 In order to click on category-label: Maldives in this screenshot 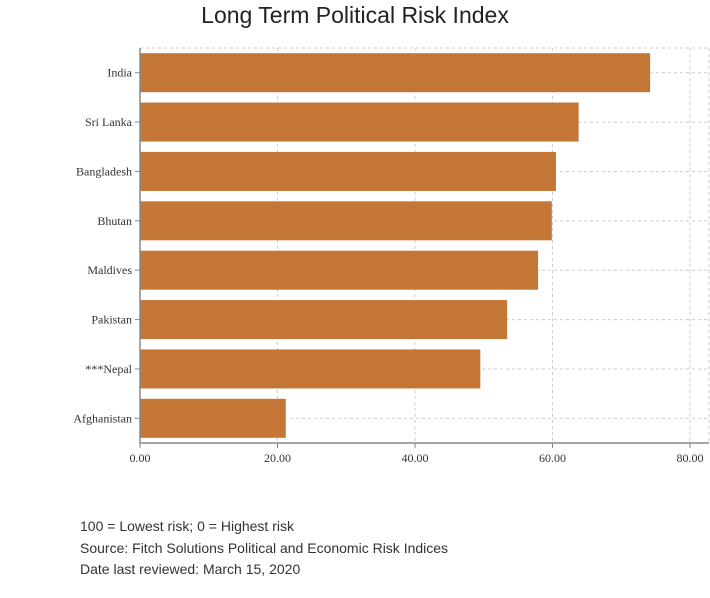, I will do `click(109, 270)`.